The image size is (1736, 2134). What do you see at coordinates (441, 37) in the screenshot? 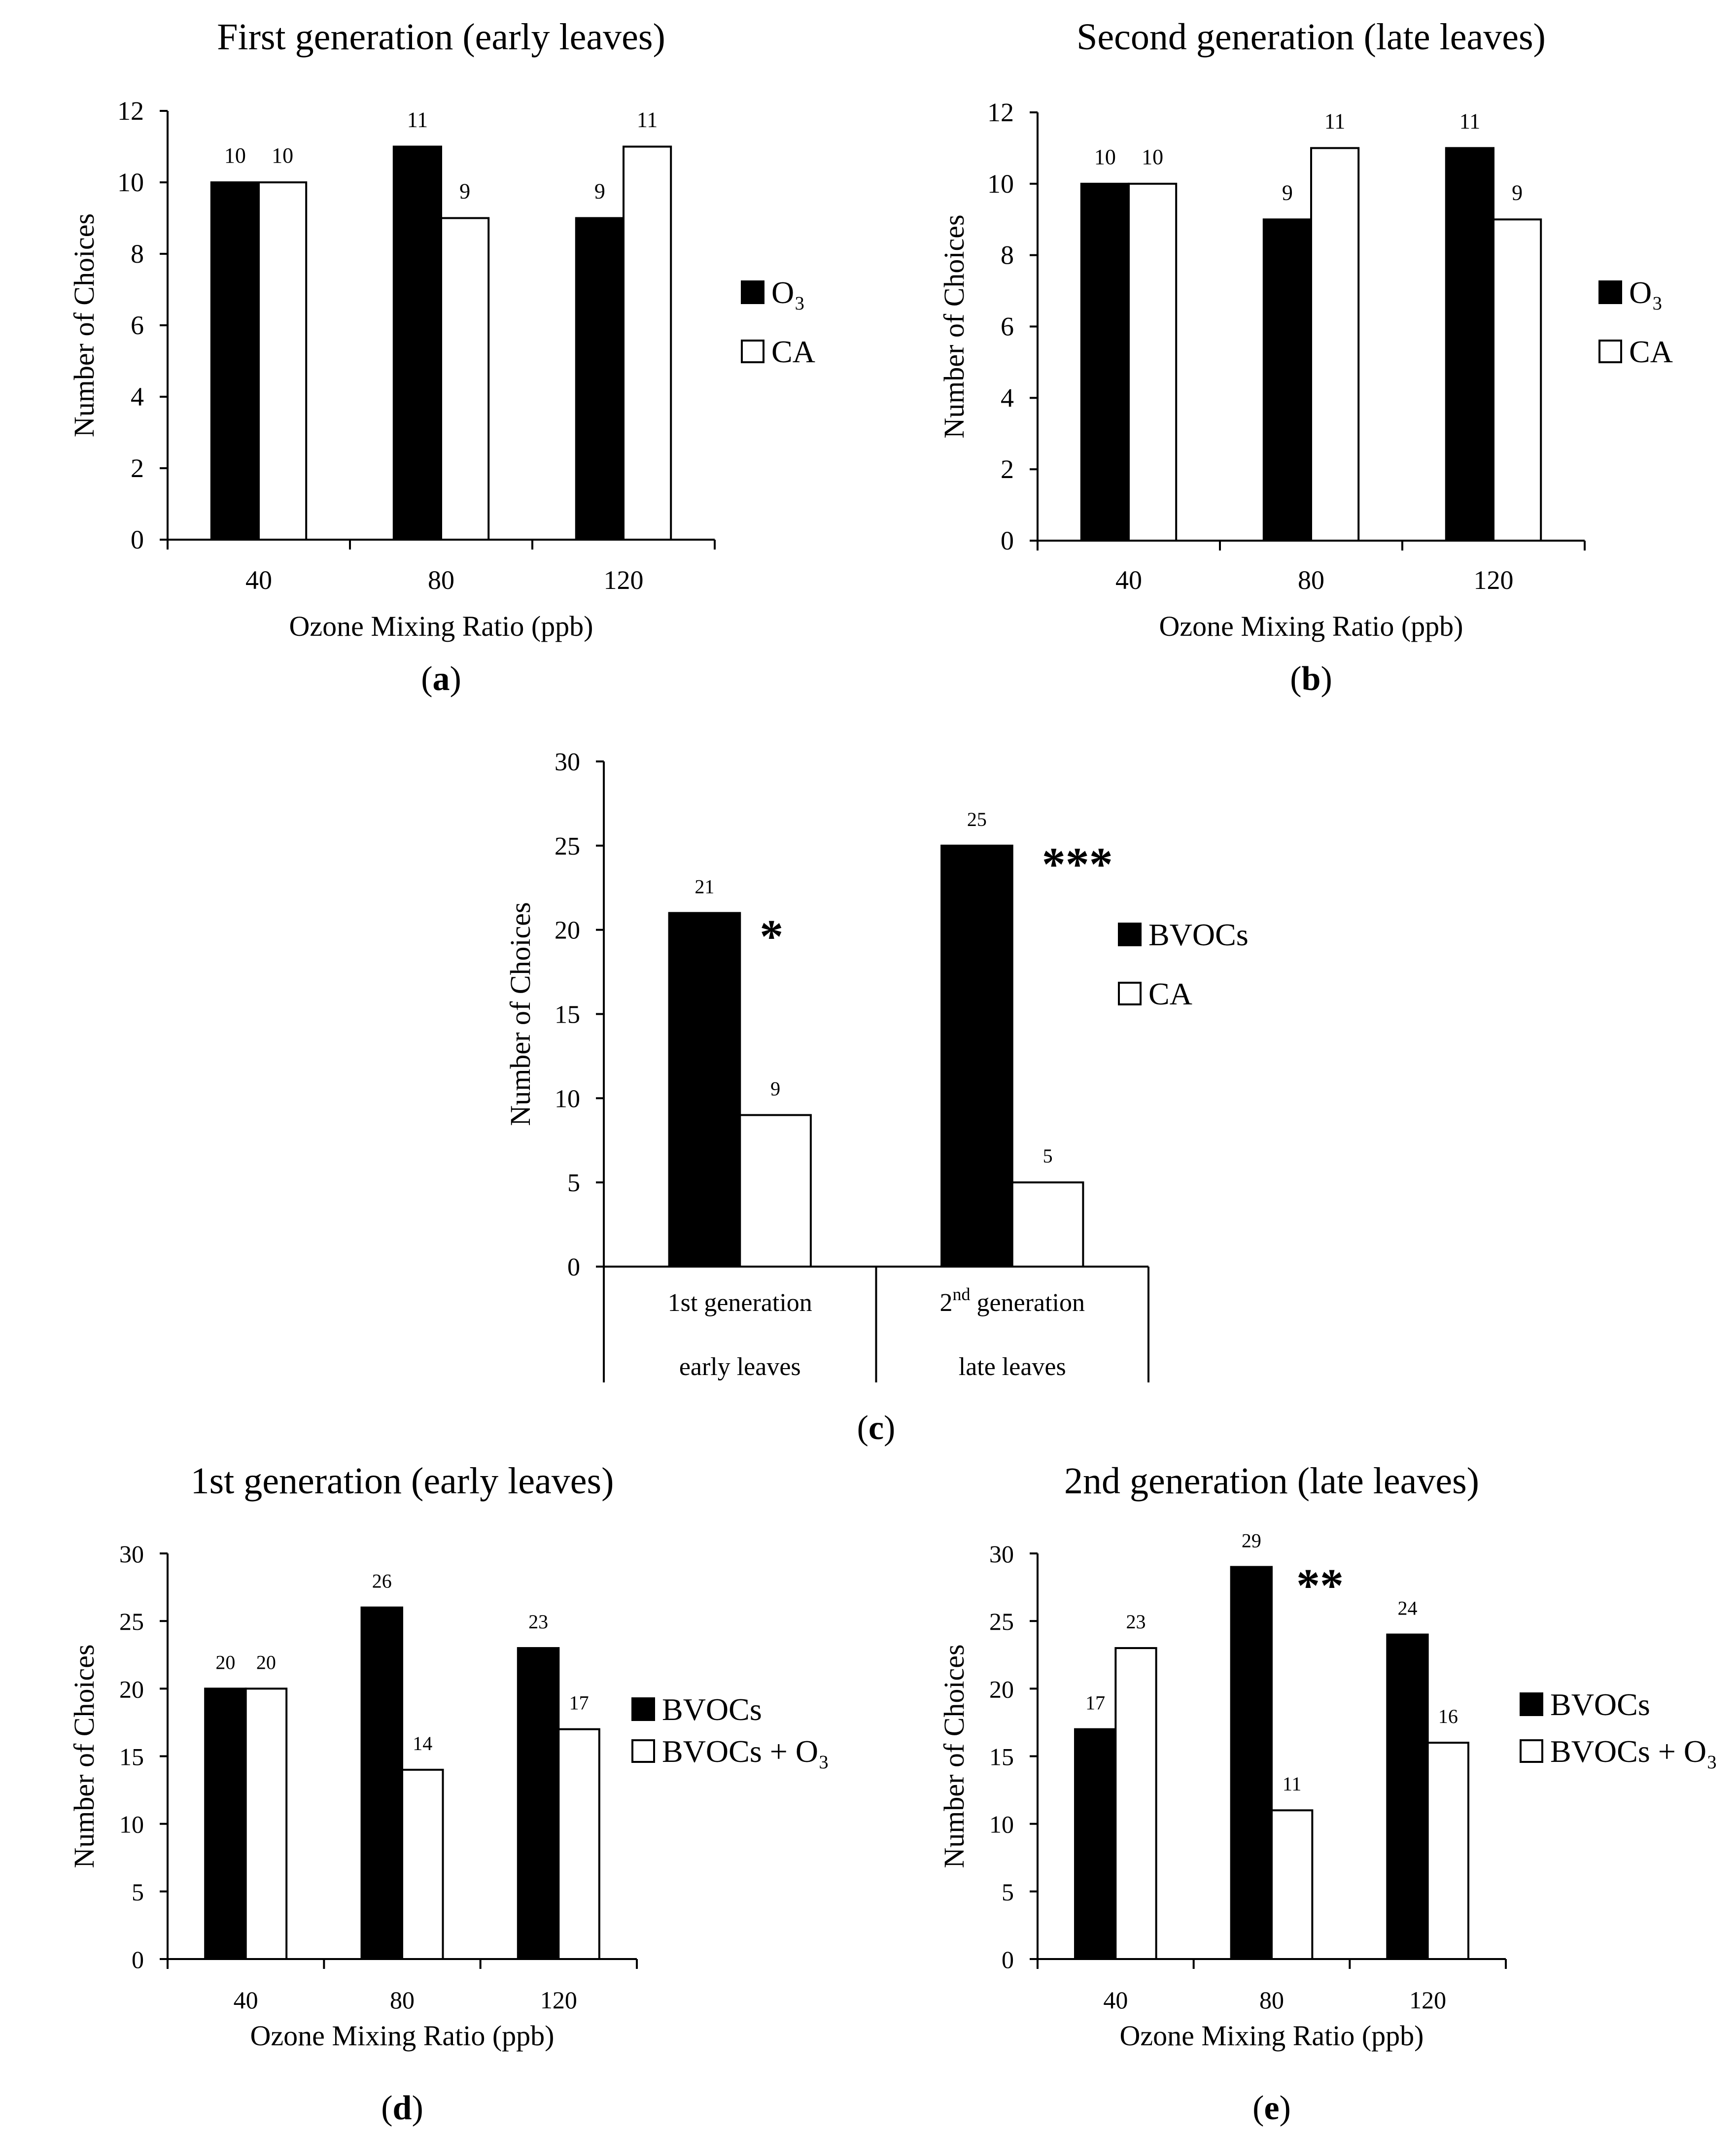
I see `chart-title: First generation (early leaves)` at bounding box center [441, 37].